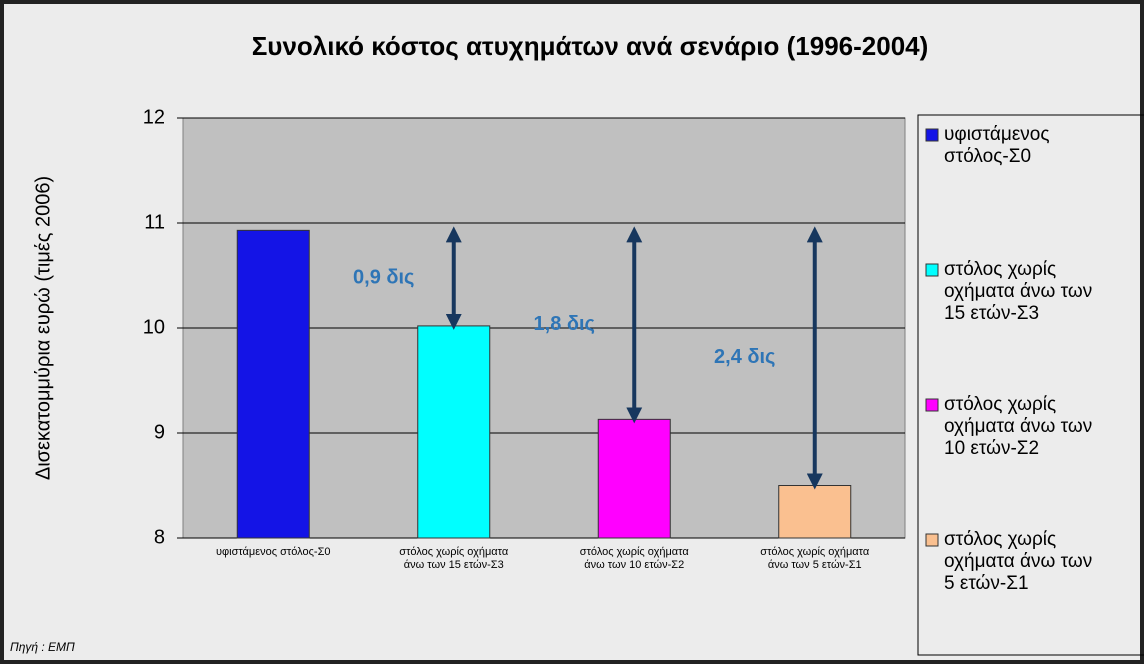  I want to click on annotation: 0,9 δις, so click(383, 277).